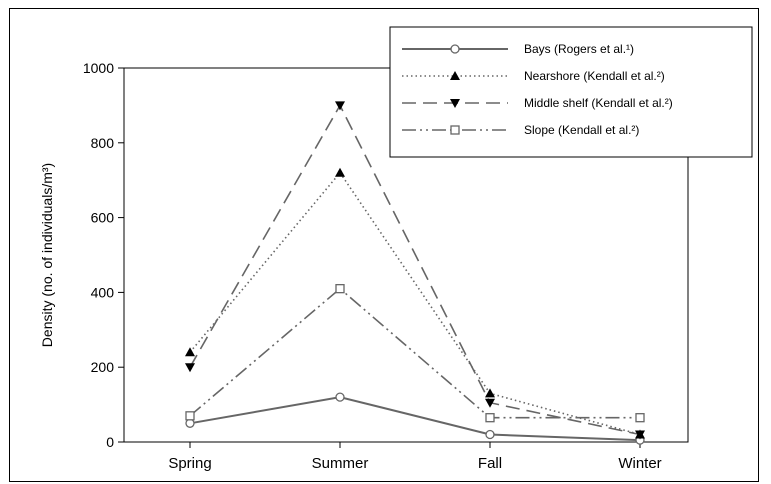  Describe the element at coordinates (98, 68) in the screenshot. I see `y-tick-label: 1000` at that location.